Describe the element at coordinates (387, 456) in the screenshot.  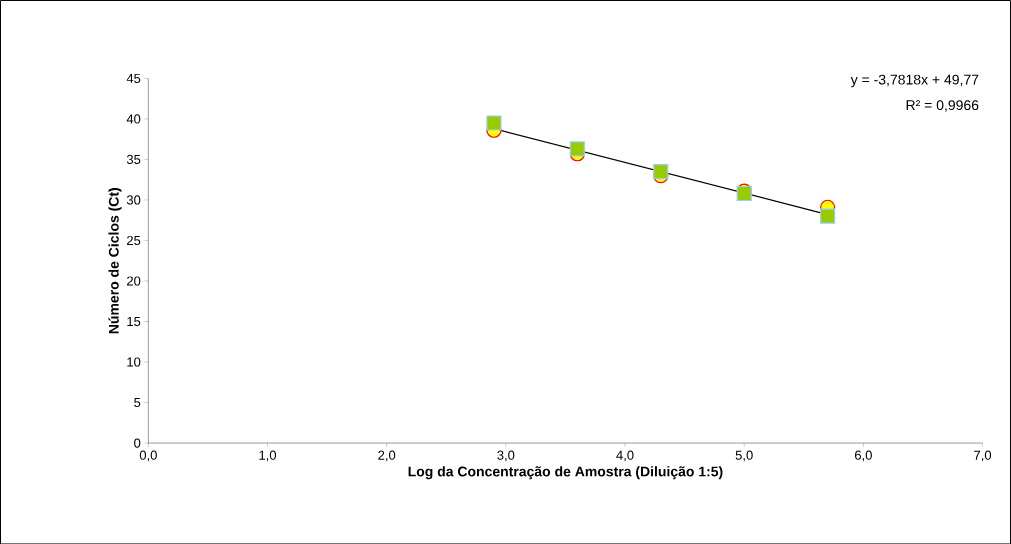
I see `x-tick-label: 2,0` at that location.